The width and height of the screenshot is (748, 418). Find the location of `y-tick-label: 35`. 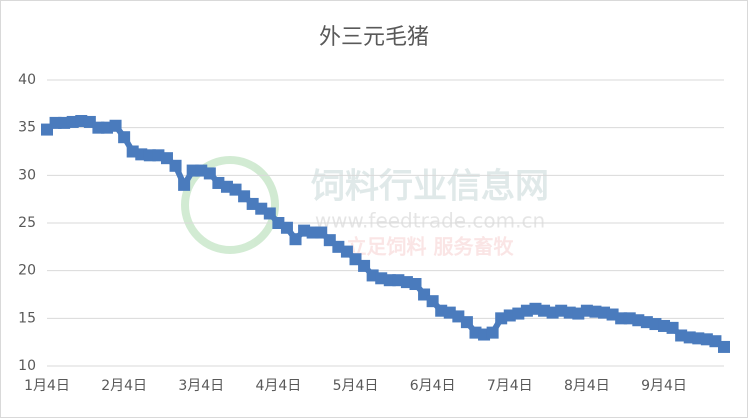

y-tick-label: 35 is located at coordinates (27, 128).